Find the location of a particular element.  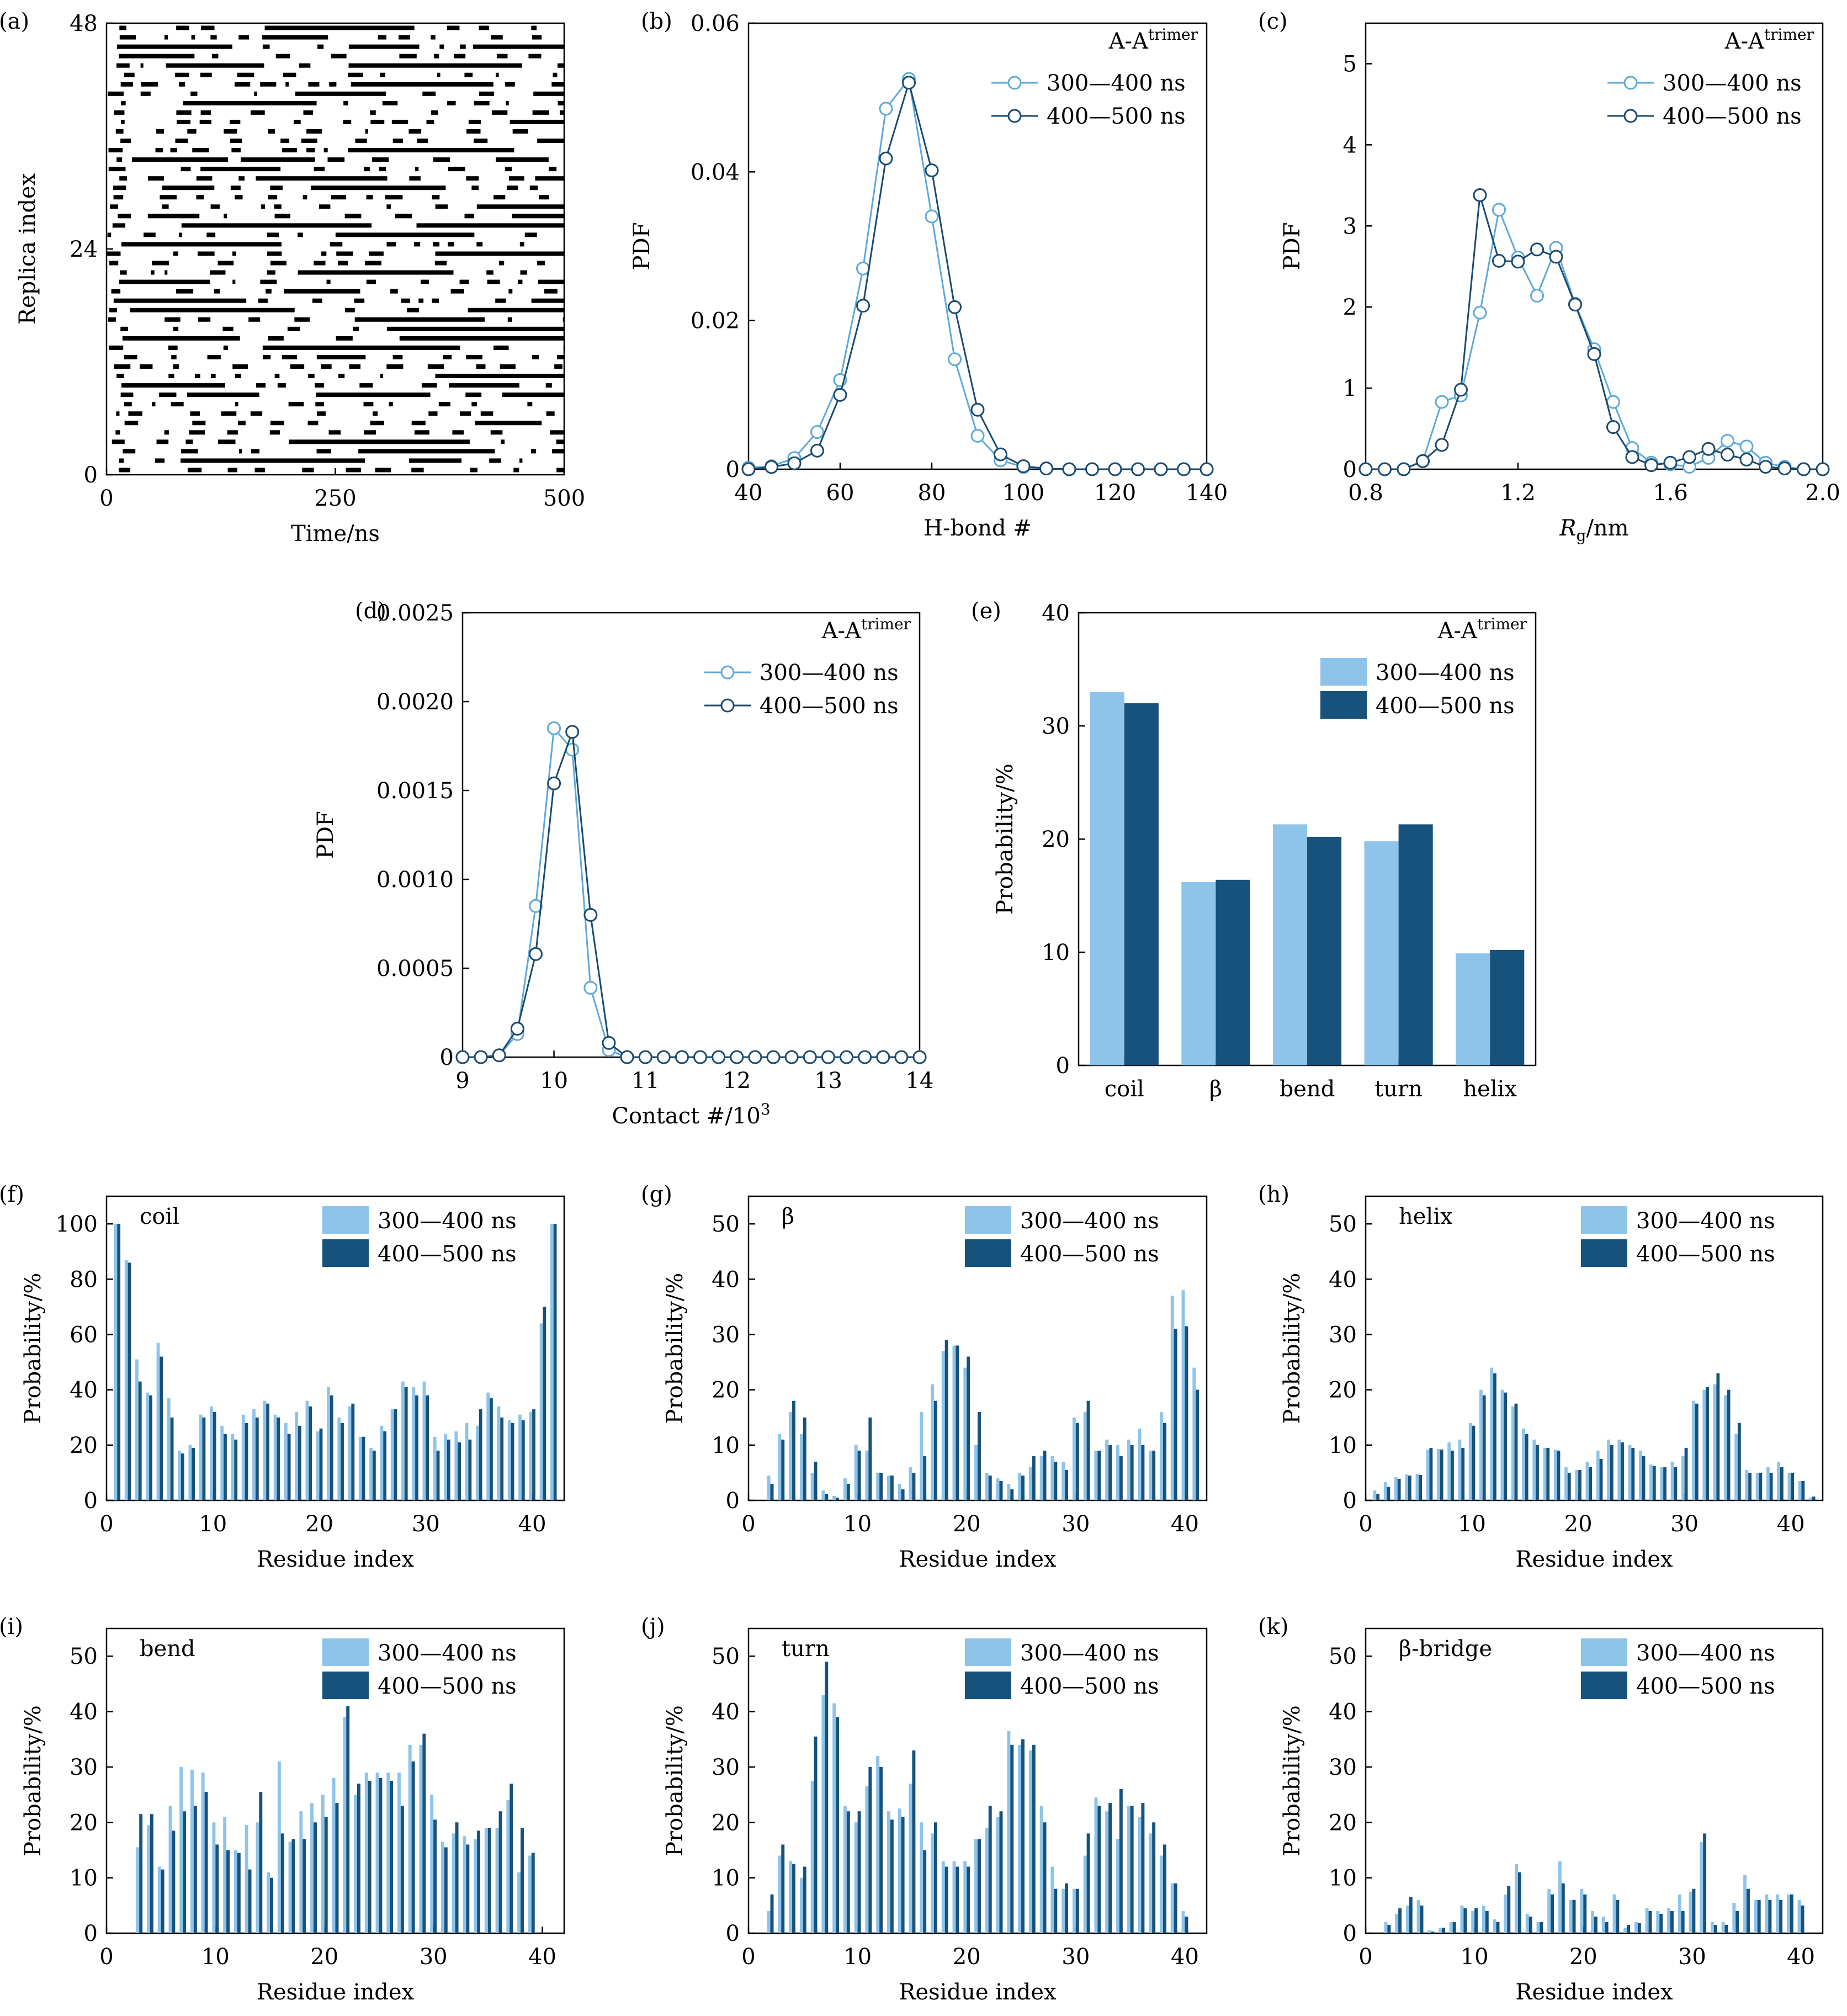

category-label: turn is located at coordinates (1398, 1089).